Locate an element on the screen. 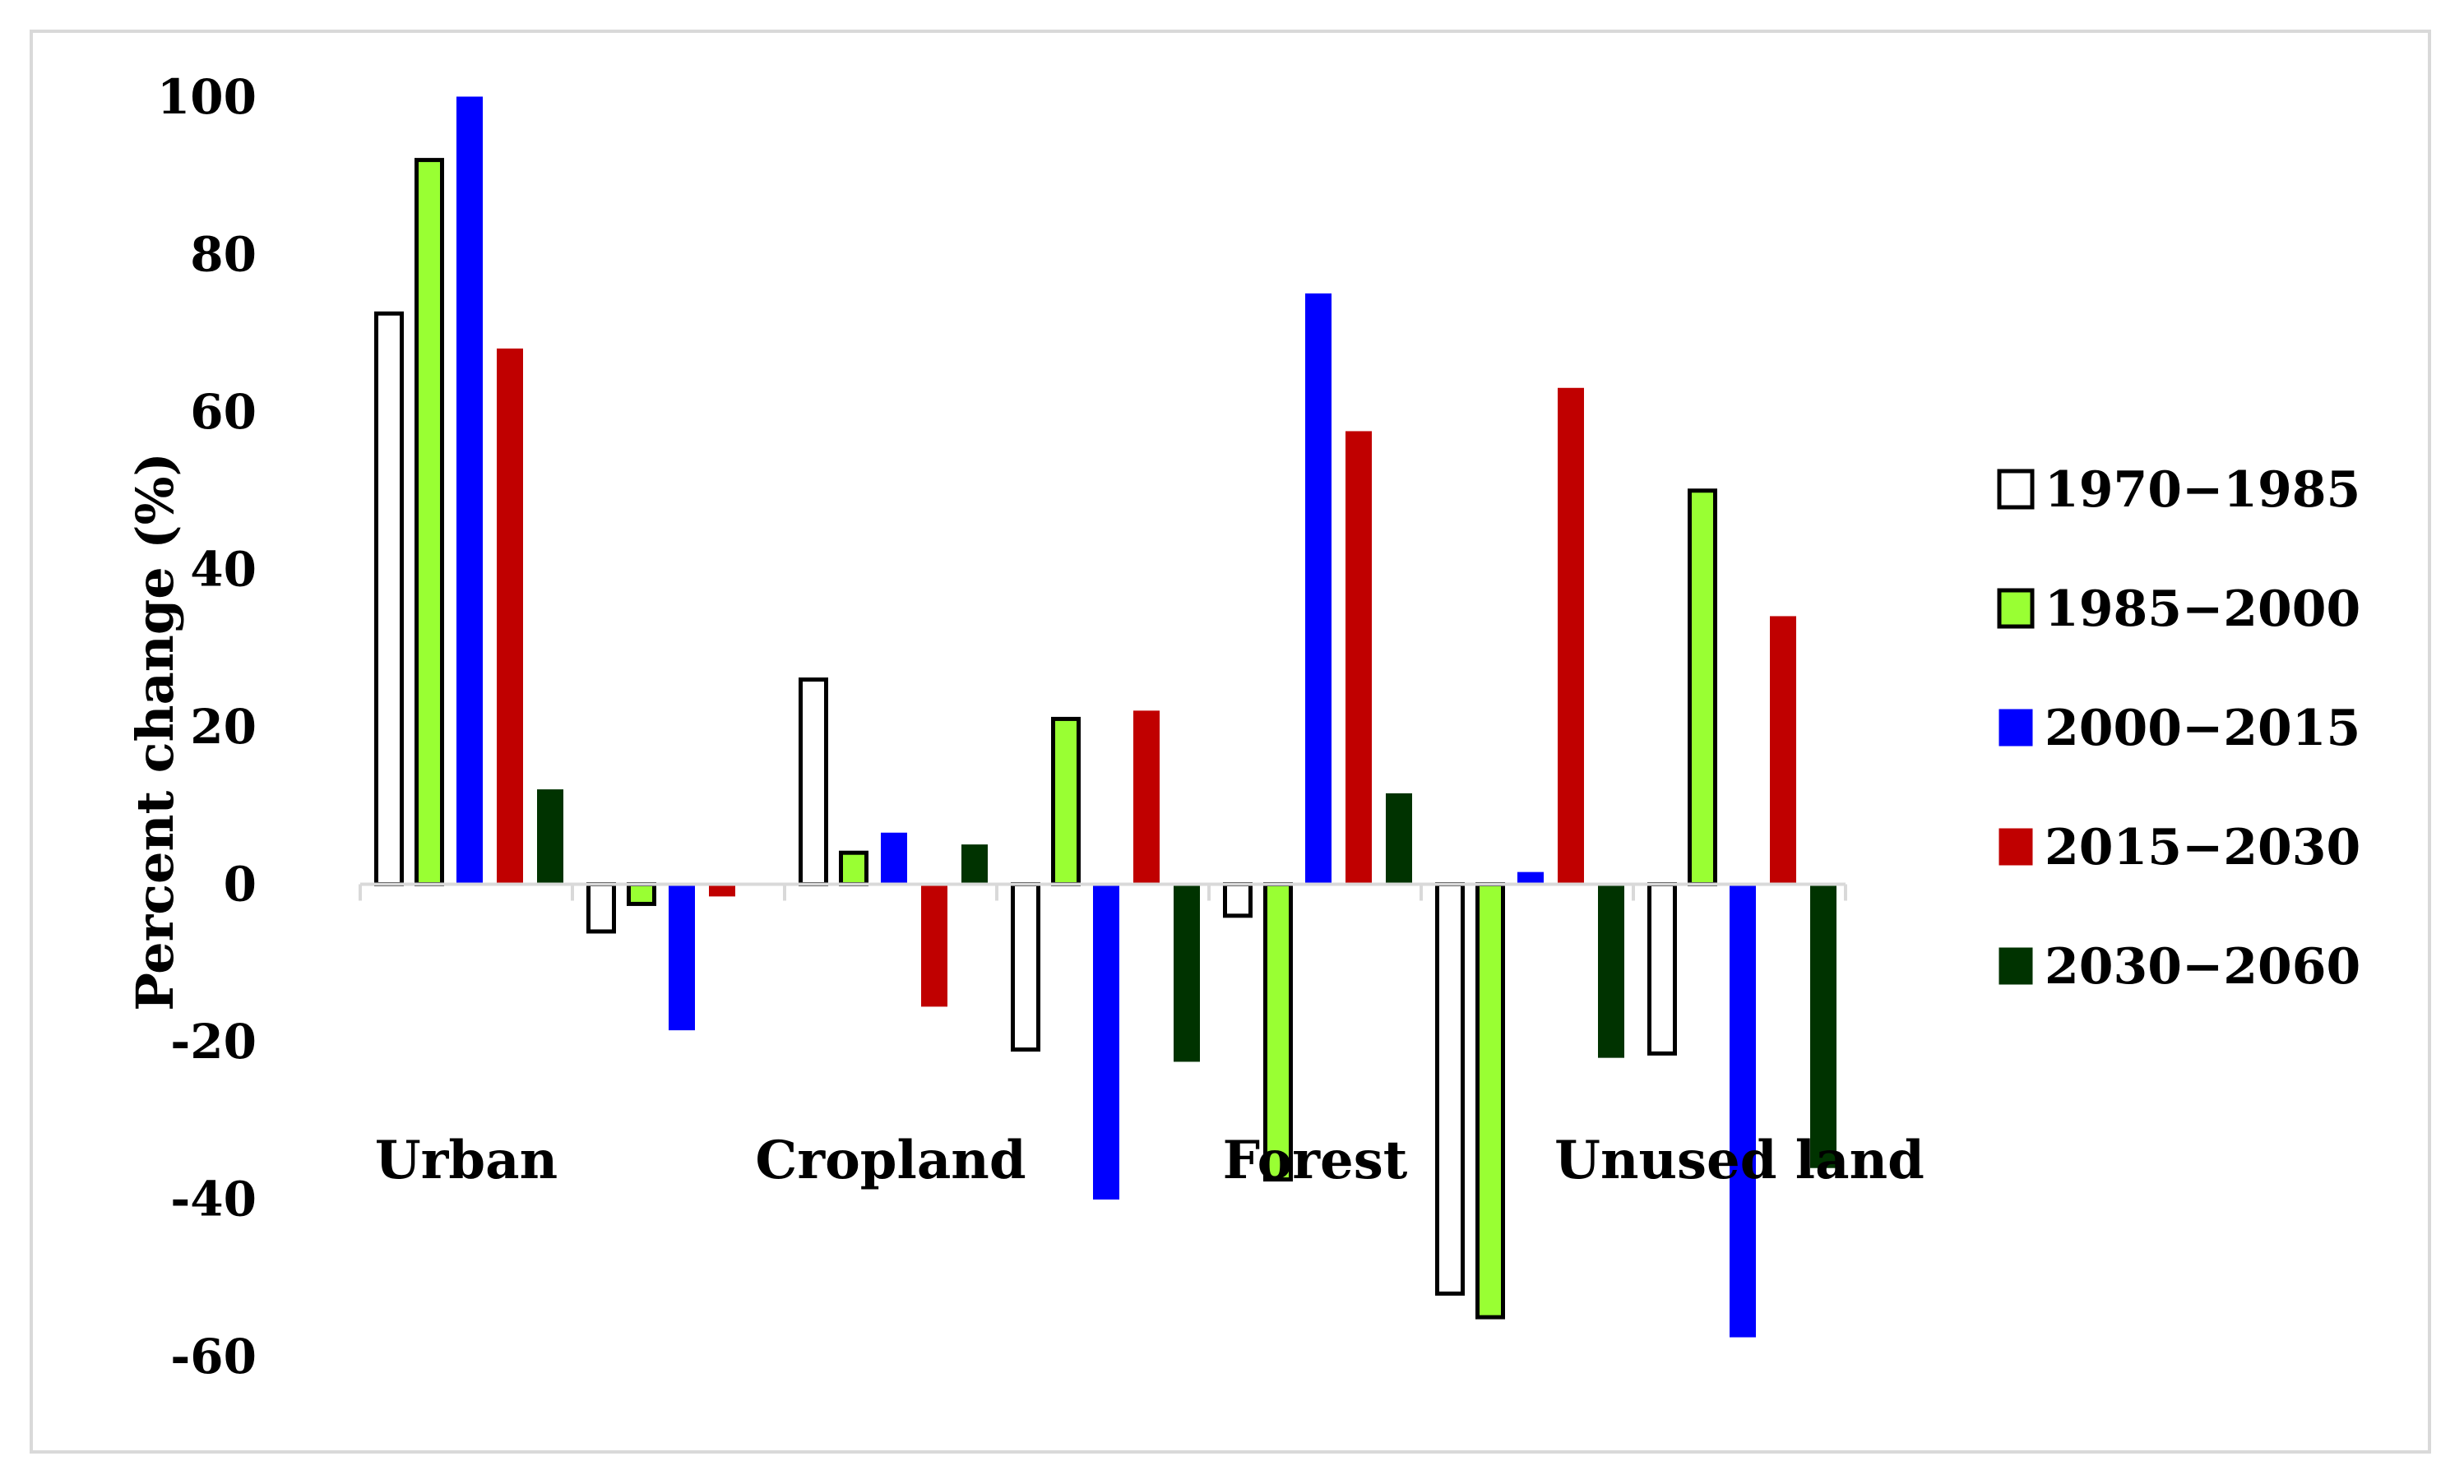 The height and width of the screenshot is (1484, 2464). y-tick-label: 60 is located at coordinates (223, 412).